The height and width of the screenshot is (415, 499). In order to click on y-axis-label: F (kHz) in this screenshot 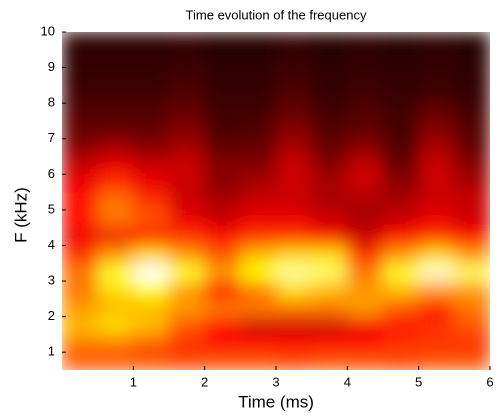, I will do `click(20, 215)`.